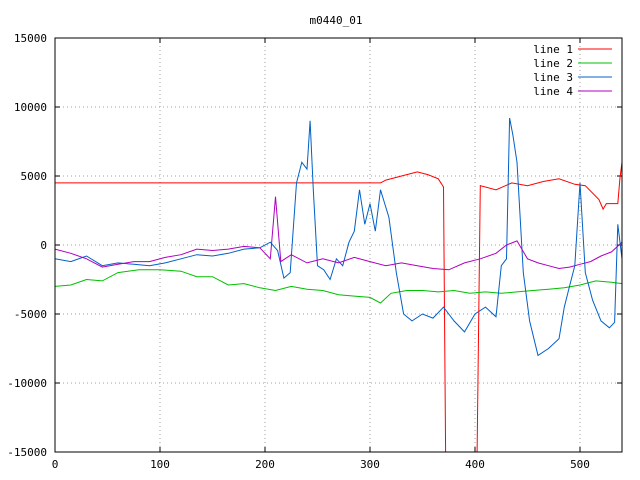  I want to click on y-tick-label: -5000, so click(30, 314).